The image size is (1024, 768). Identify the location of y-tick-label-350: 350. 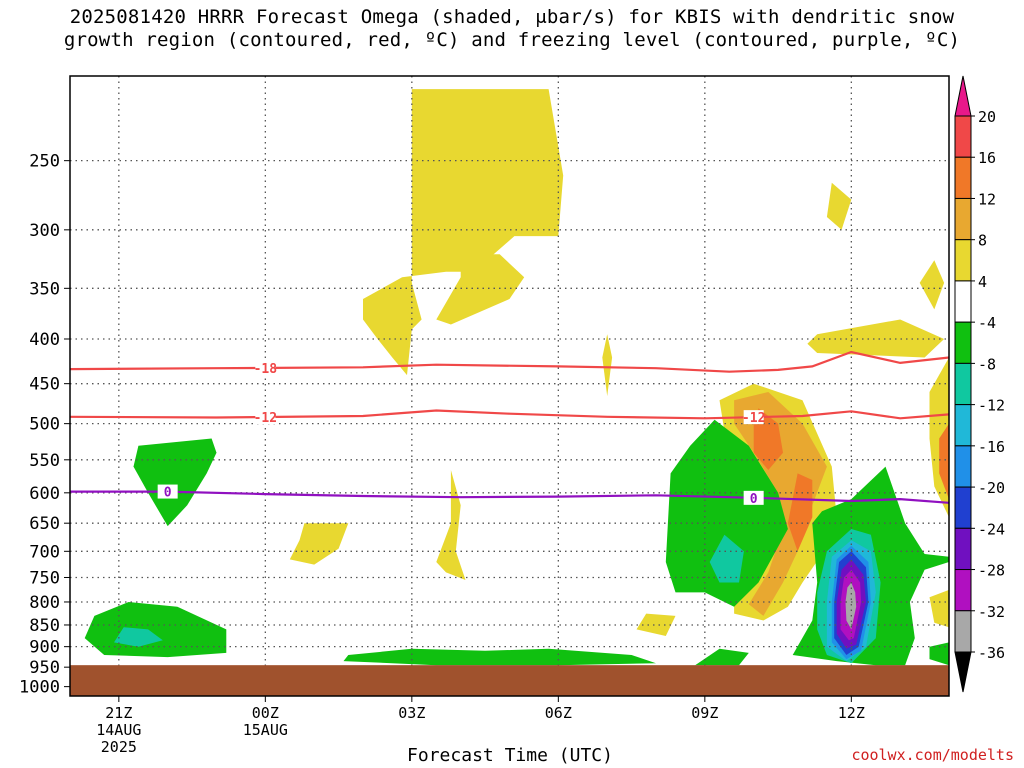
(44, 289).